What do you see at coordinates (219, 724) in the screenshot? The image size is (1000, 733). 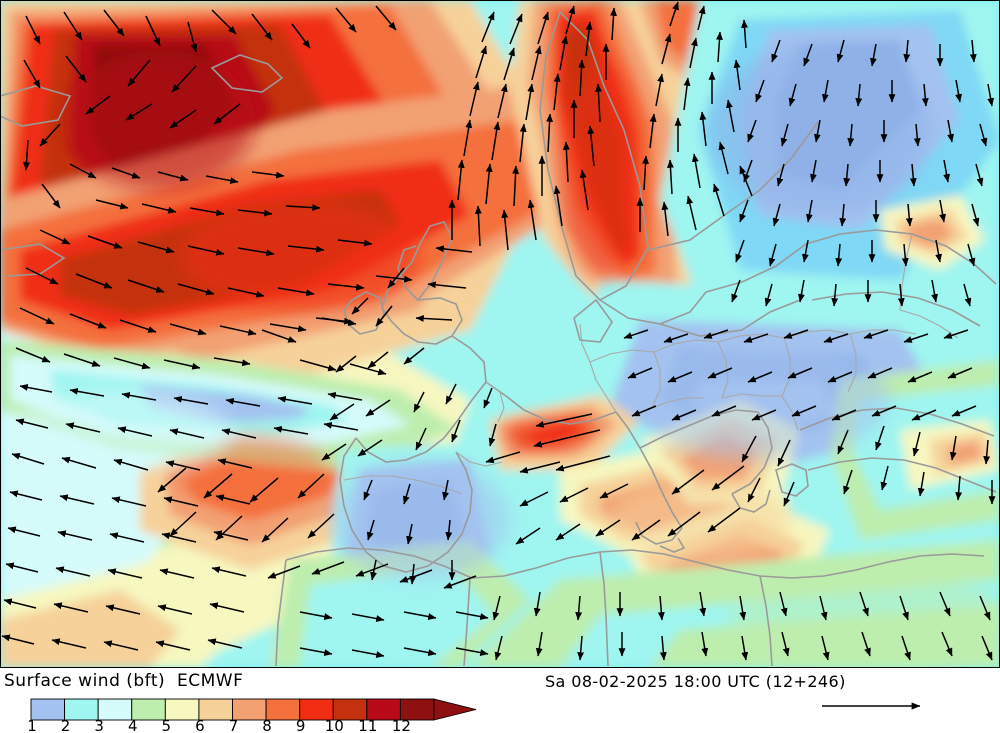 I see `colorbar-tick-labels: 1 2 3 4 5 6 7 8 9 10 11 12` at bounding box center [219, 724].